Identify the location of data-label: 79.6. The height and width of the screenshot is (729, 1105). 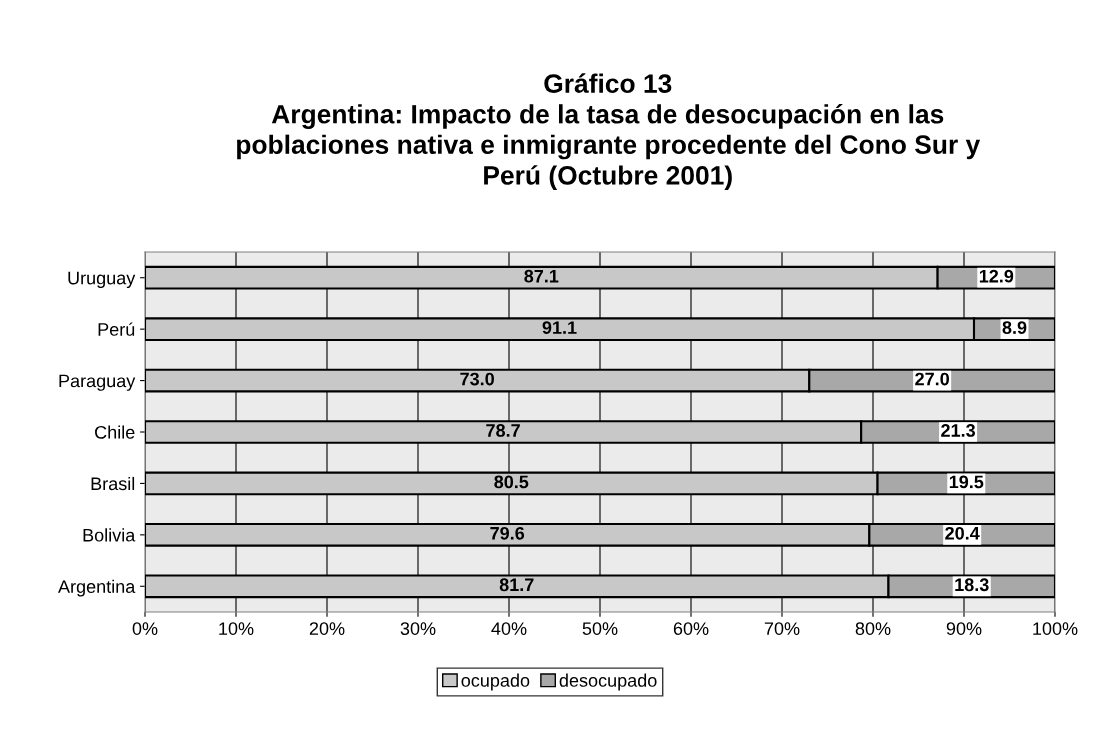
(507, 533).